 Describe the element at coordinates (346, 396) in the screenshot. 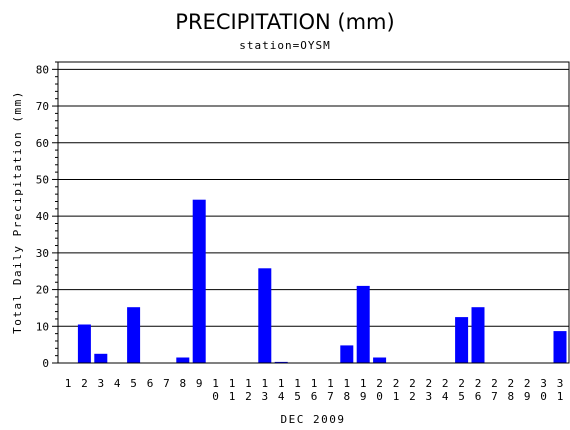

I see `x-tick-label-18: 8` at that location.